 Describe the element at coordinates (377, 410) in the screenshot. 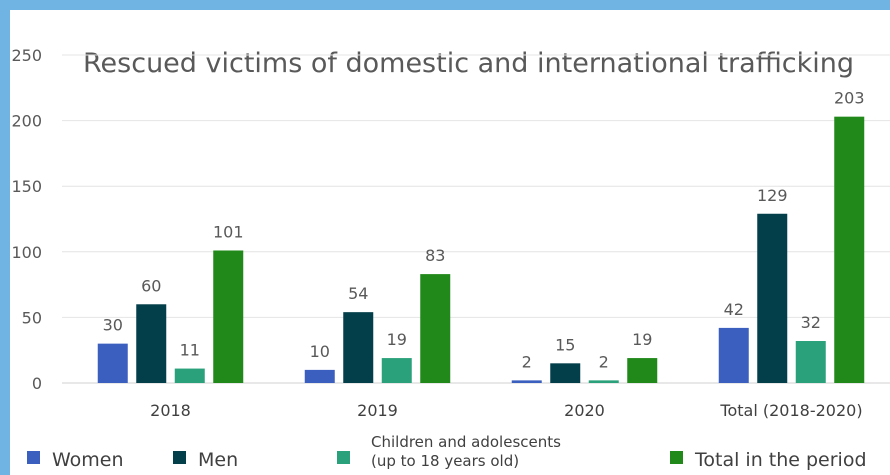

I see `x-tick-label: 2019` at that location.